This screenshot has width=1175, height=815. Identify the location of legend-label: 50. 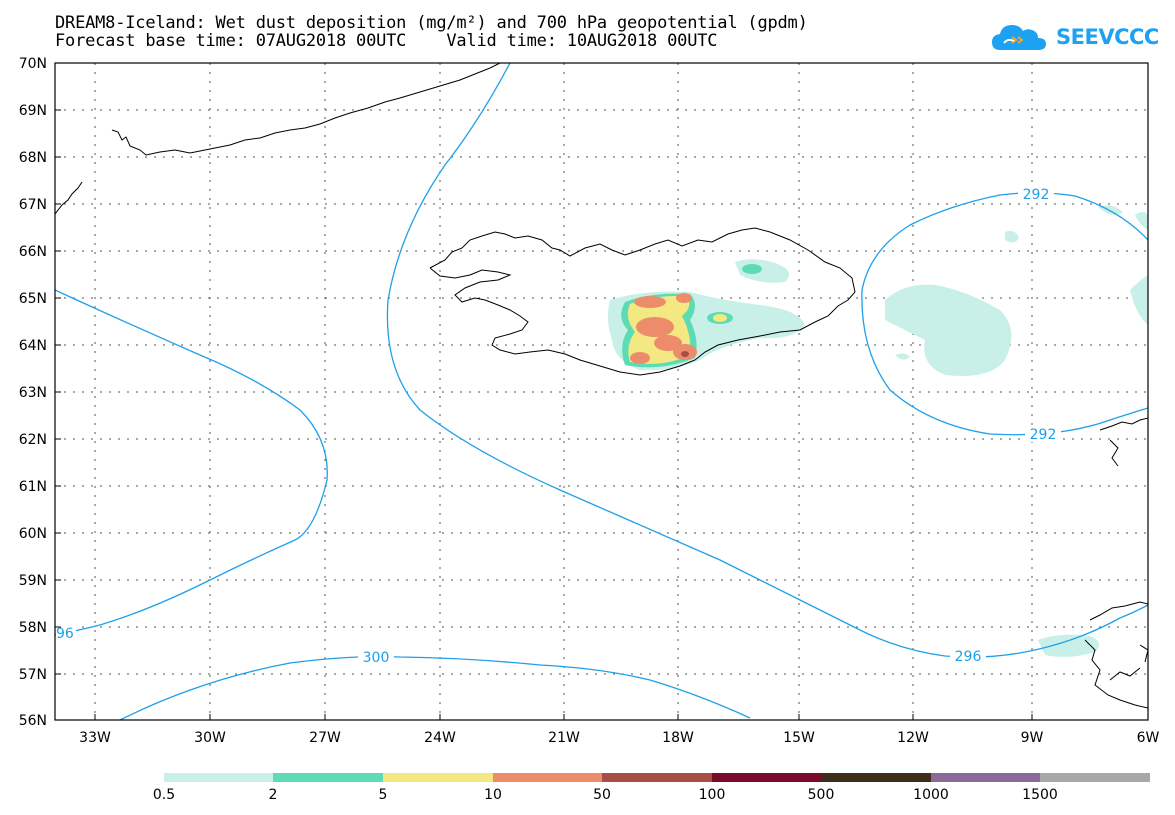
(602, 795).